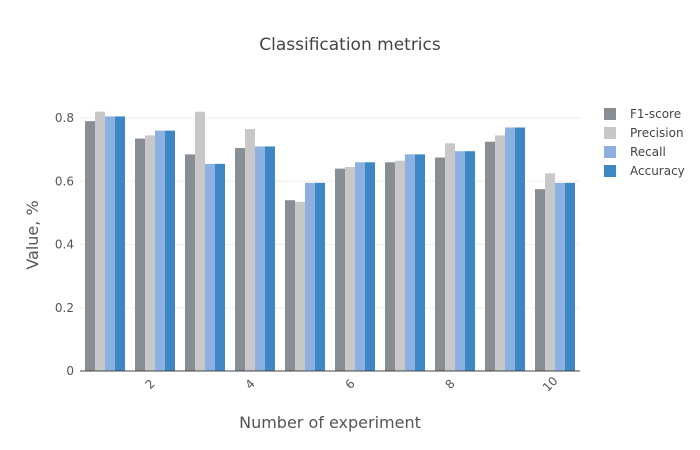  What do you see at coordinates (657, 171) in the screenshot?
I see `legend-label: Accuracy` at bounding box center [657, 171].